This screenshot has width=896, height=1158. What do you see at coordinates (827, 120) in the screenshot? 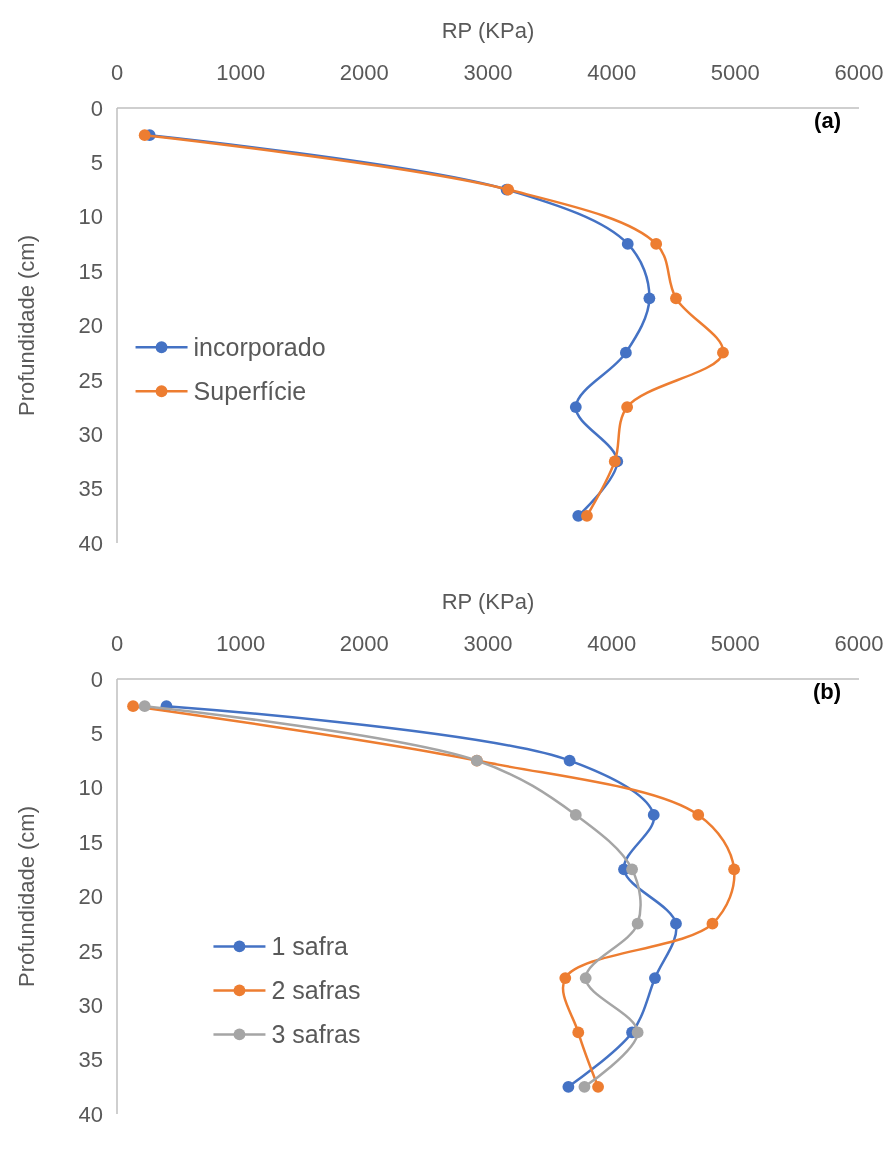
I see `annotation: (a)` at bounding box center [827, 120].